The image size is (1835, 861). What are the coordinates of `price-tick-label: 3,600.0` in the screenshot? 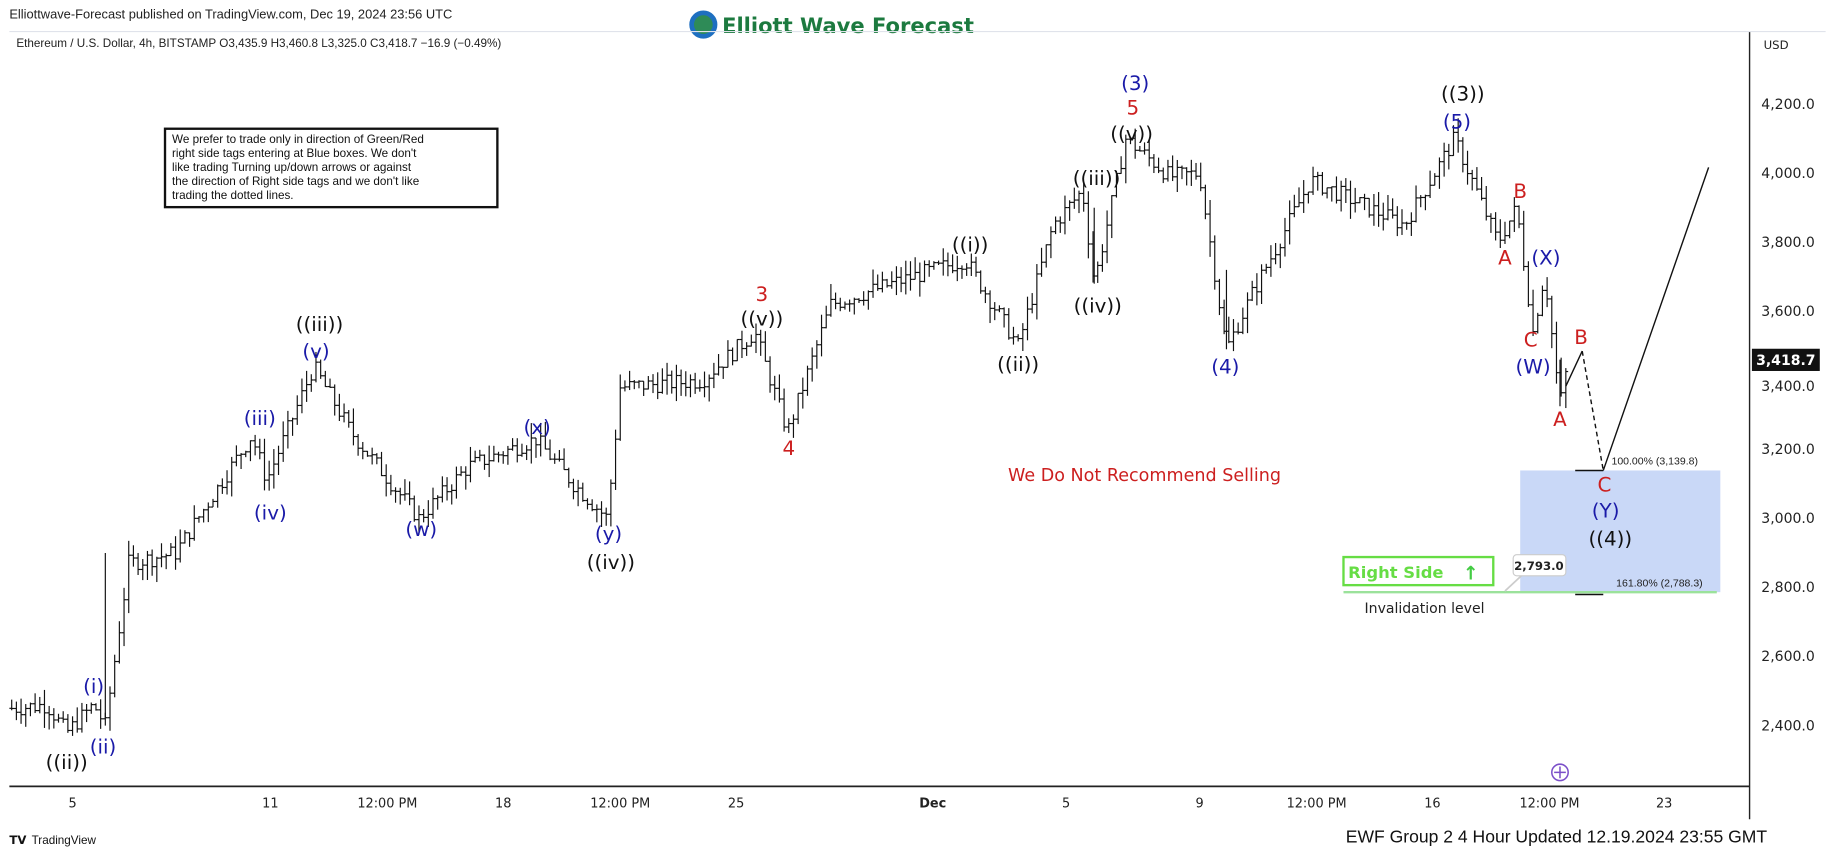 It's located at (1788, 312).